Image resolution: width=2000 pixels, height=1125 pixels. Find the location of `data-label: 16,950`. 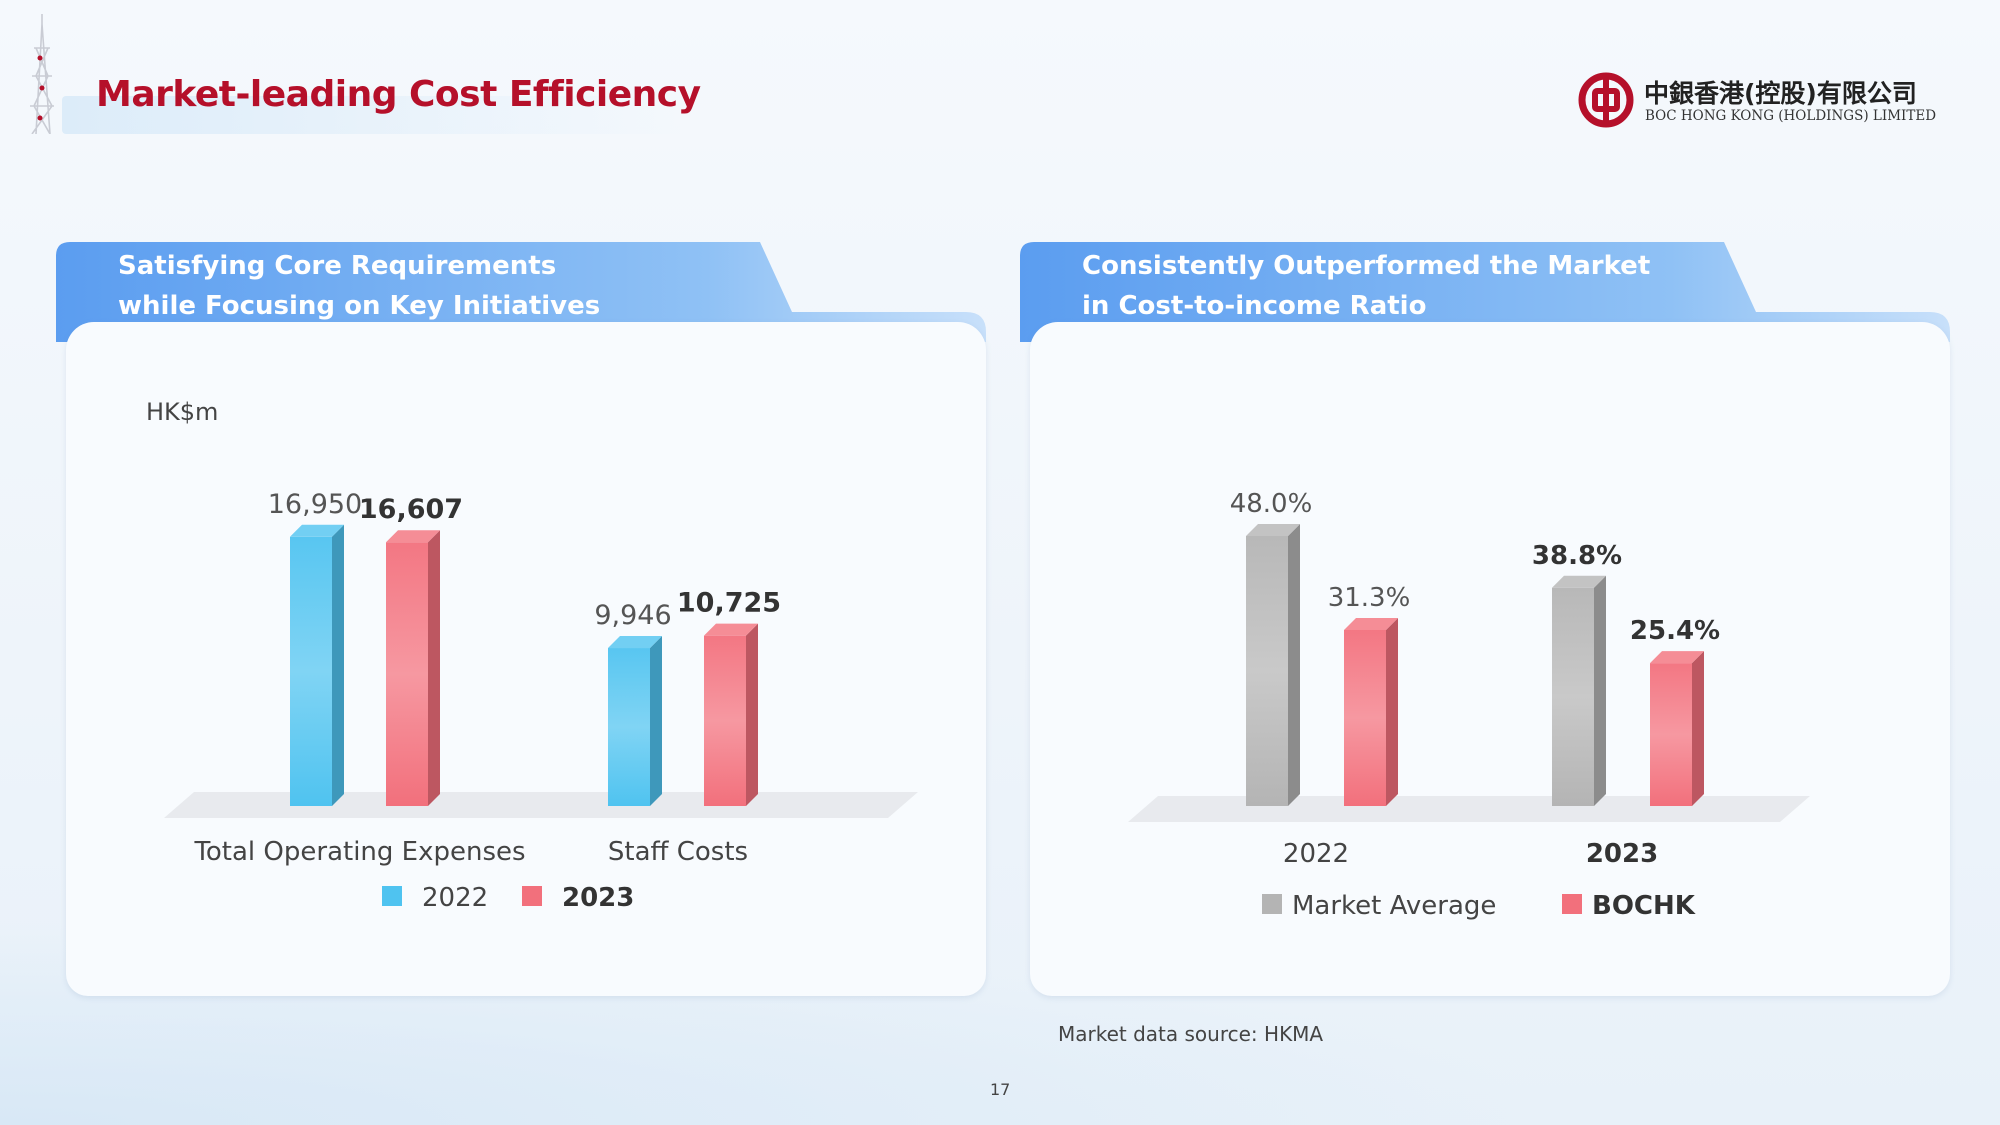

data-label: 16,950 is located at coordinates (315, 504).